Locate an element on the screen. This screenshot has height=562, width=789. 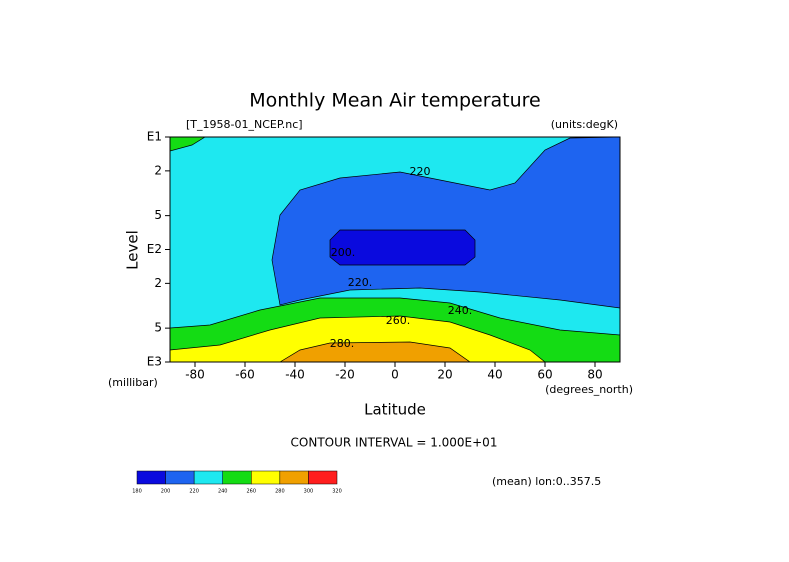
y-tick-label: E3 is located at coordinates (154, 362).